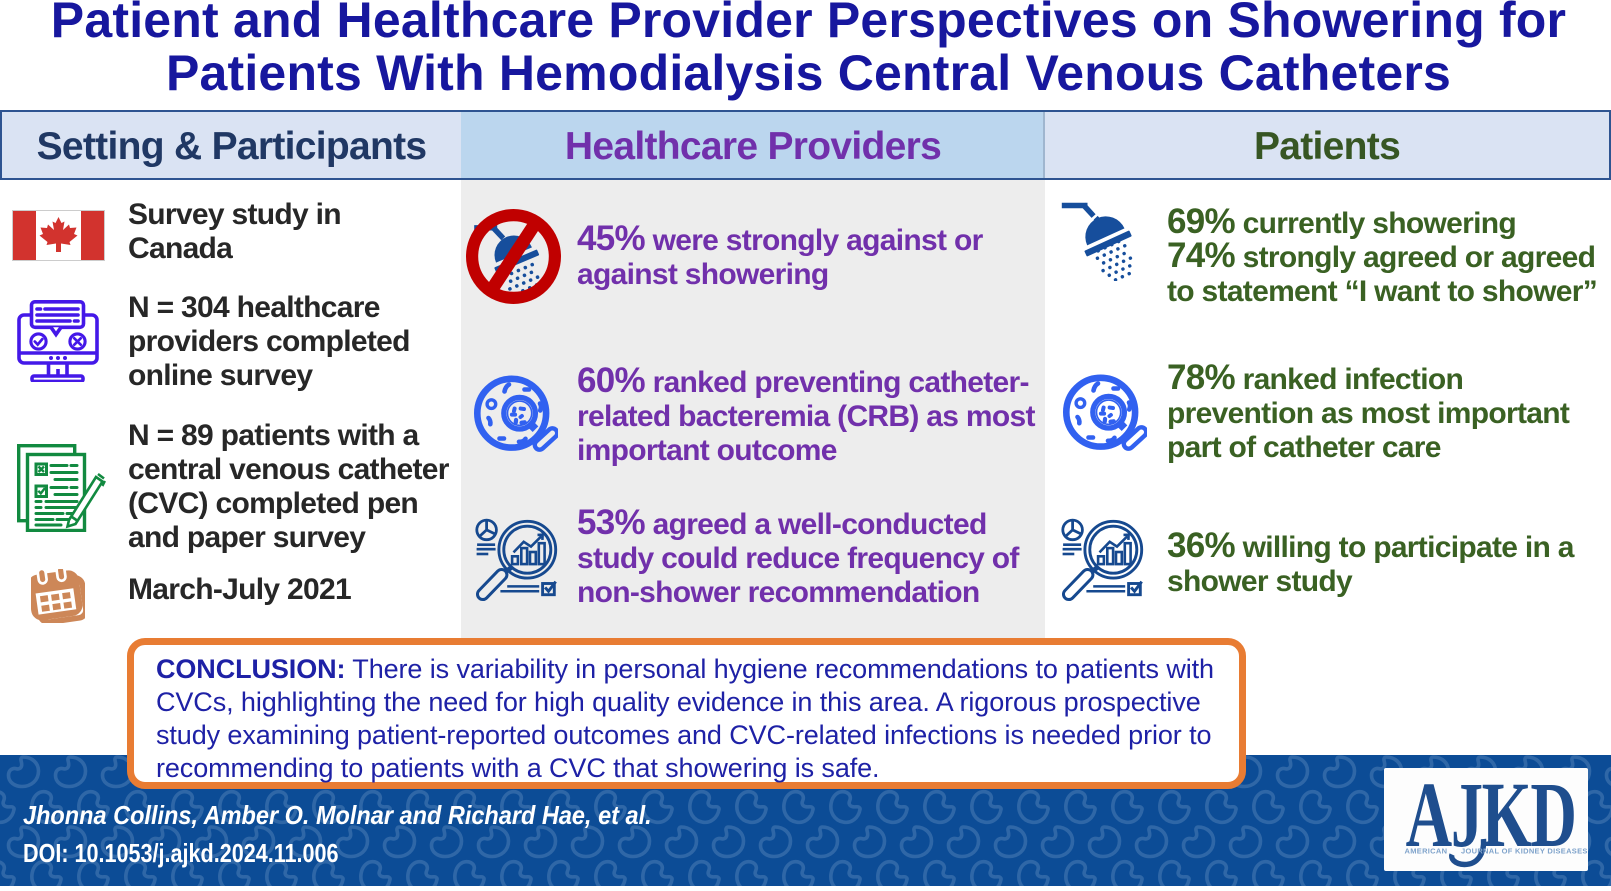 This screenshot has height=891, width=1611. What do you see at coordinates (1524, 851) in the screenshot?
I see `svg-text: JOURNAL OF KIDNEY DISEASES` at bounding box center [1524, 851].